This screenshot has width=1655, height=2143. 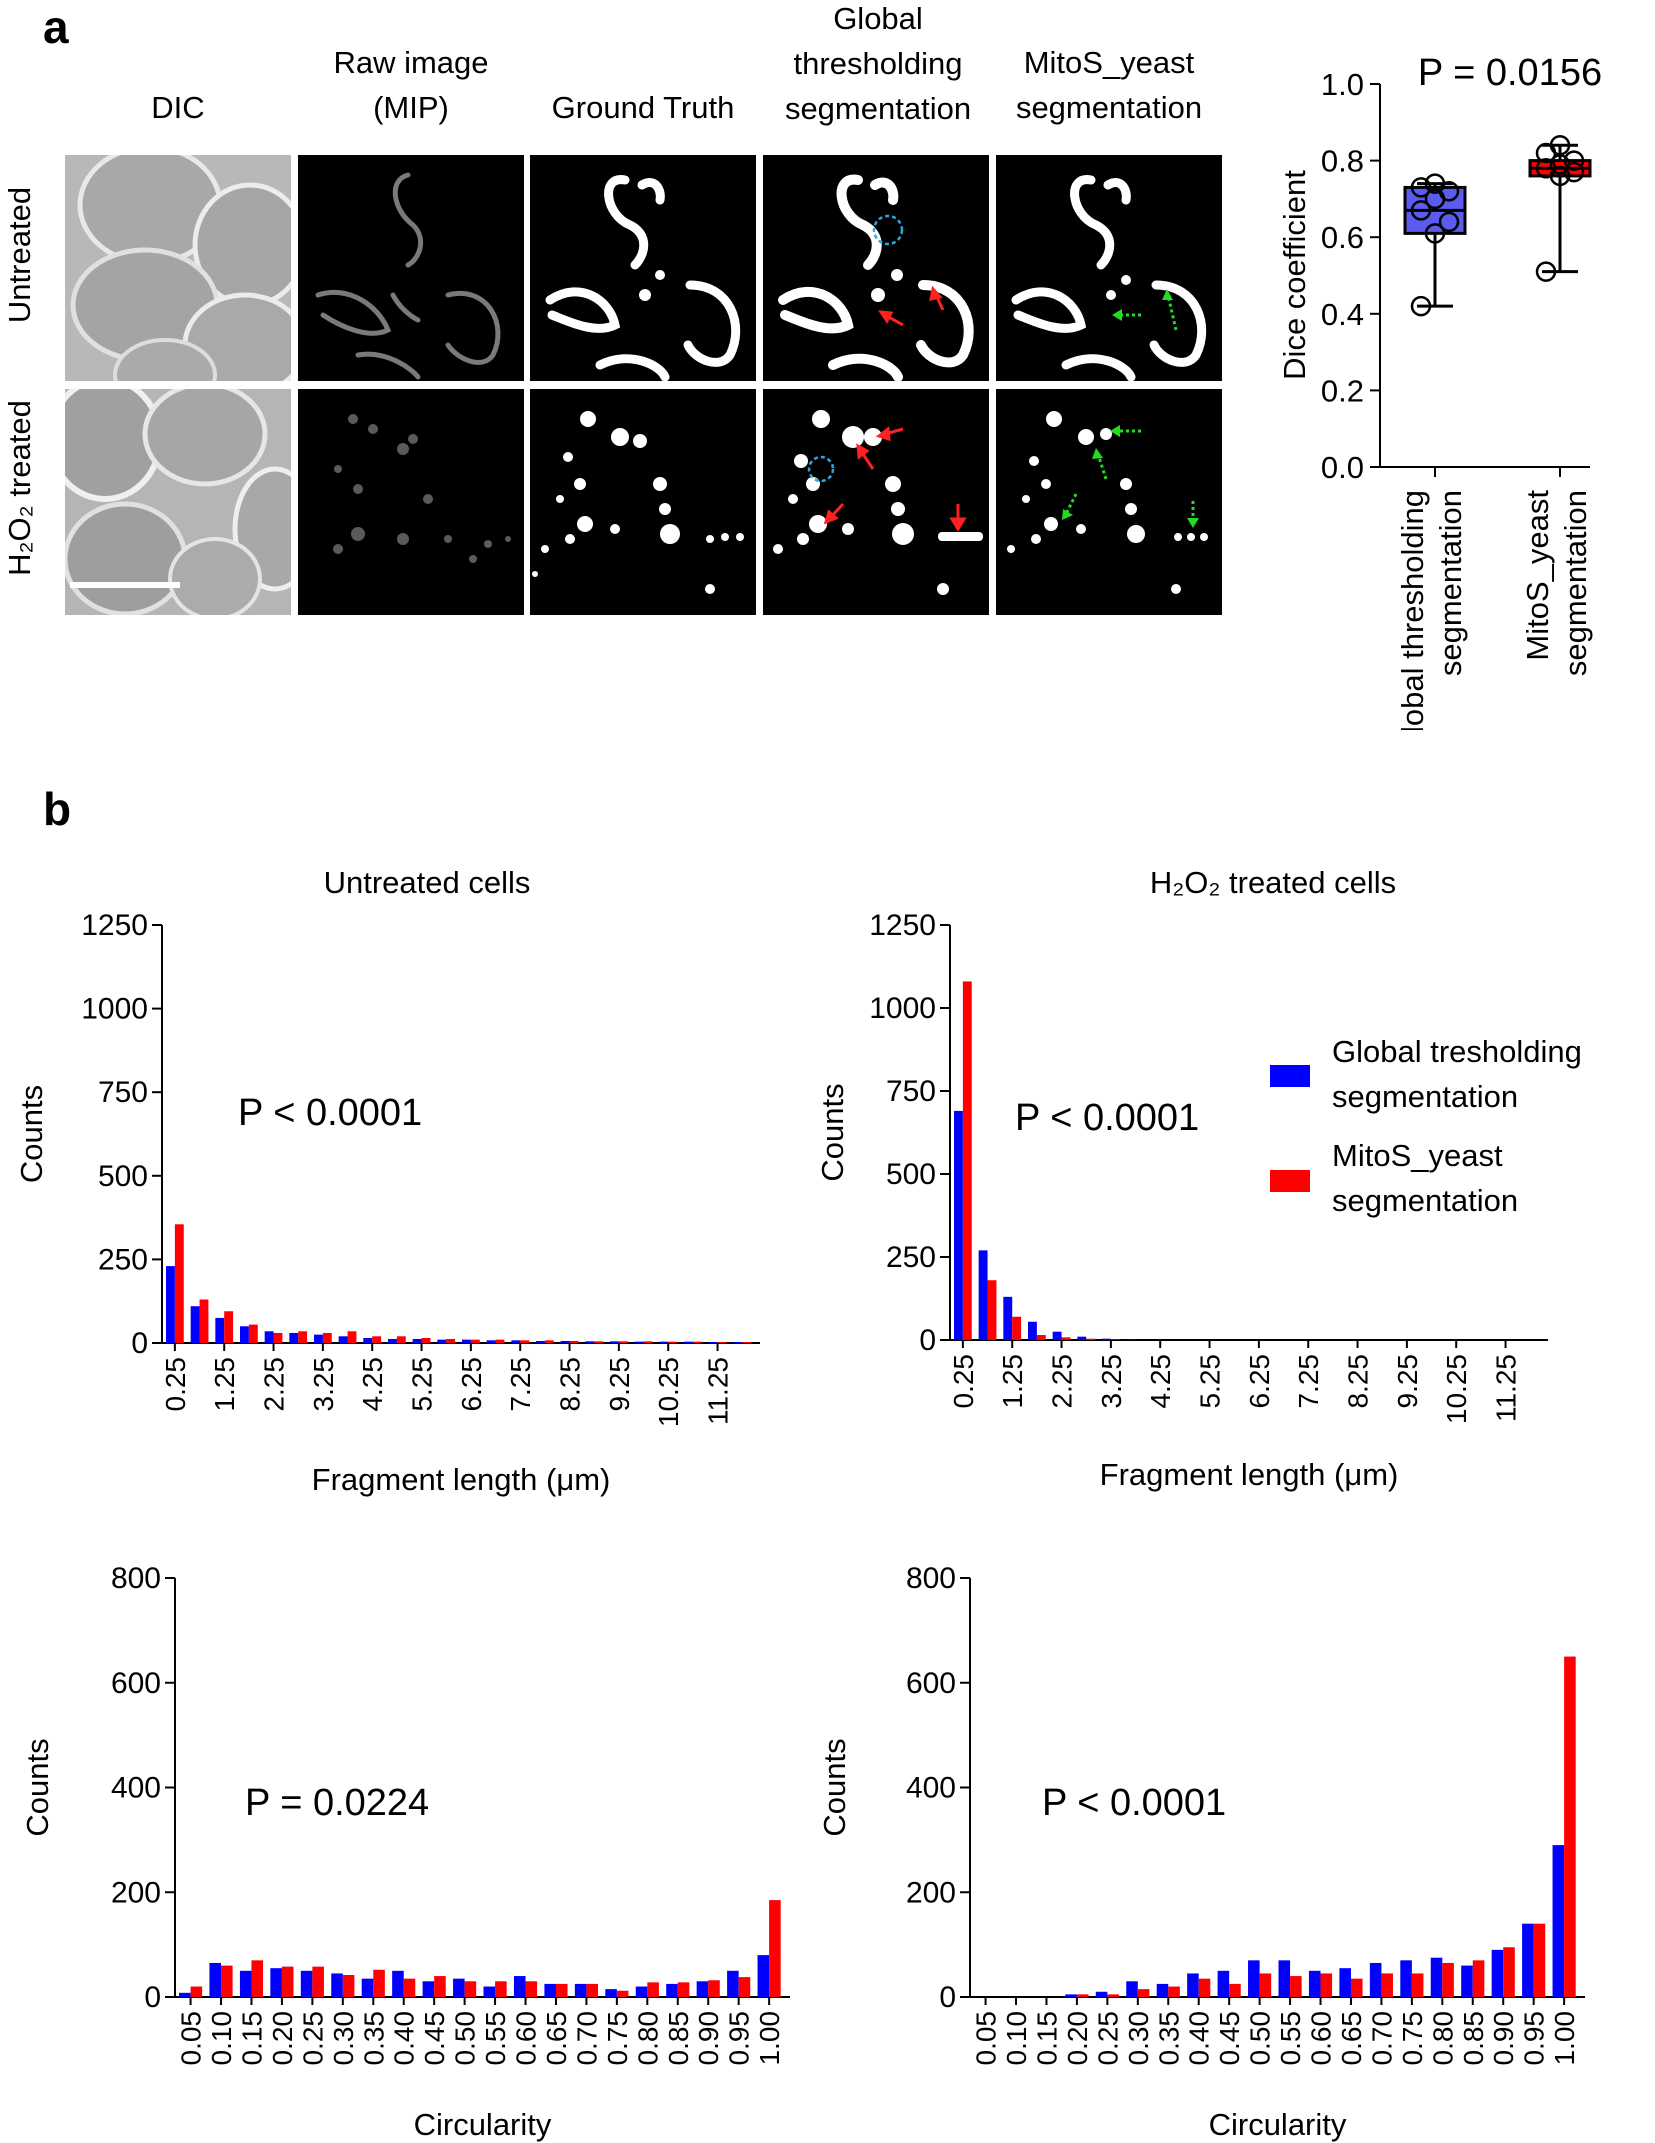 I want to click on mitos-seg-h2o2, so click(x=1109, y=502).